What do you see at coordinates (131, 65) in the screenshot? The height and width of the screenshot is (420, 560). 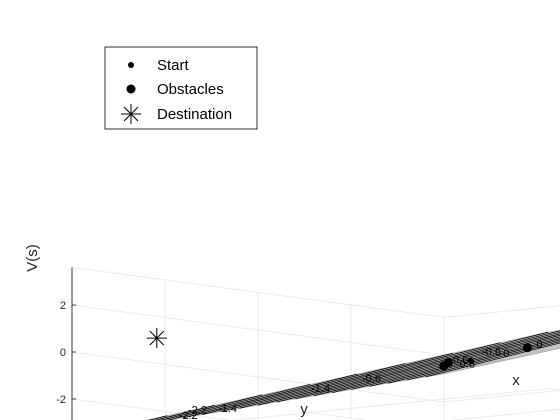 I see `start-marker-icon` at bounding box center [131, 65].